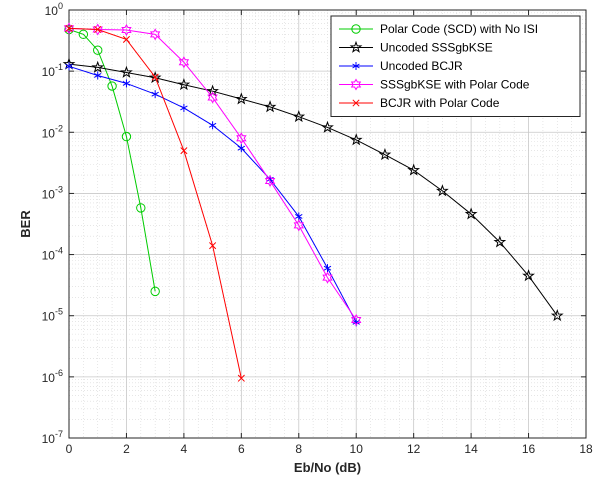 This screenshot has height=493, width=606. I want to click on legend-entry: BCJR with Polar Code, so click(419, 103).